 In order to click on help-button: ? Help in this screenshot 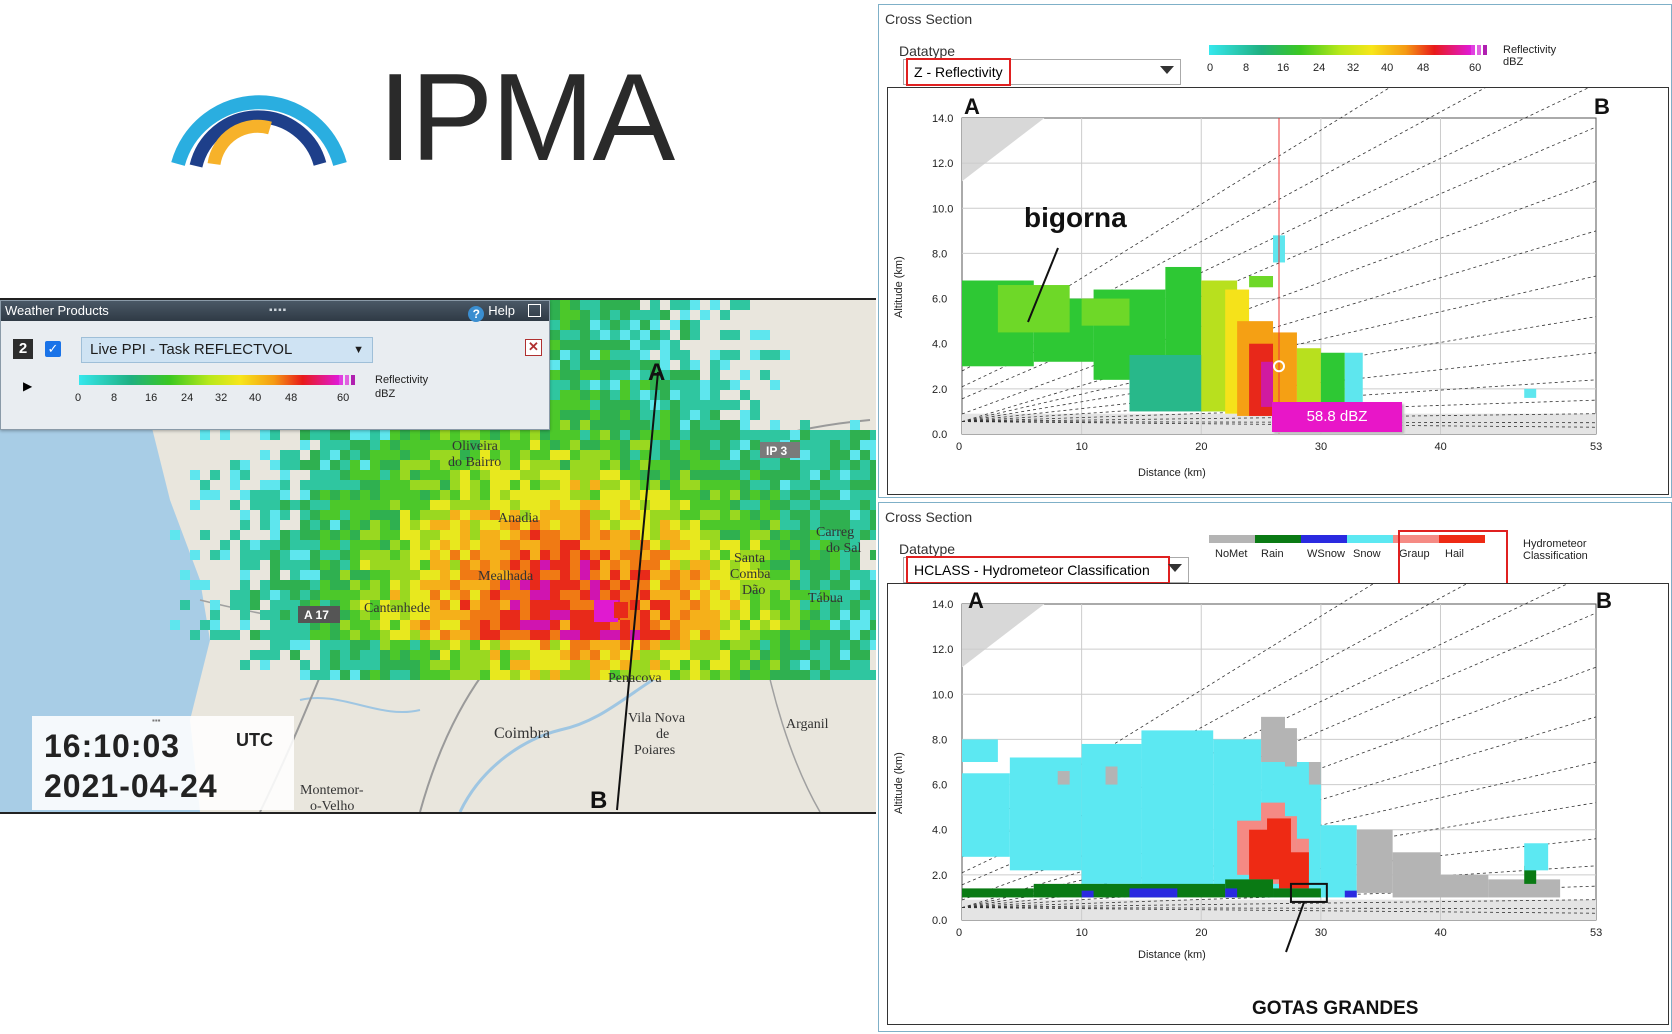, I will do `click(491, 311)`.